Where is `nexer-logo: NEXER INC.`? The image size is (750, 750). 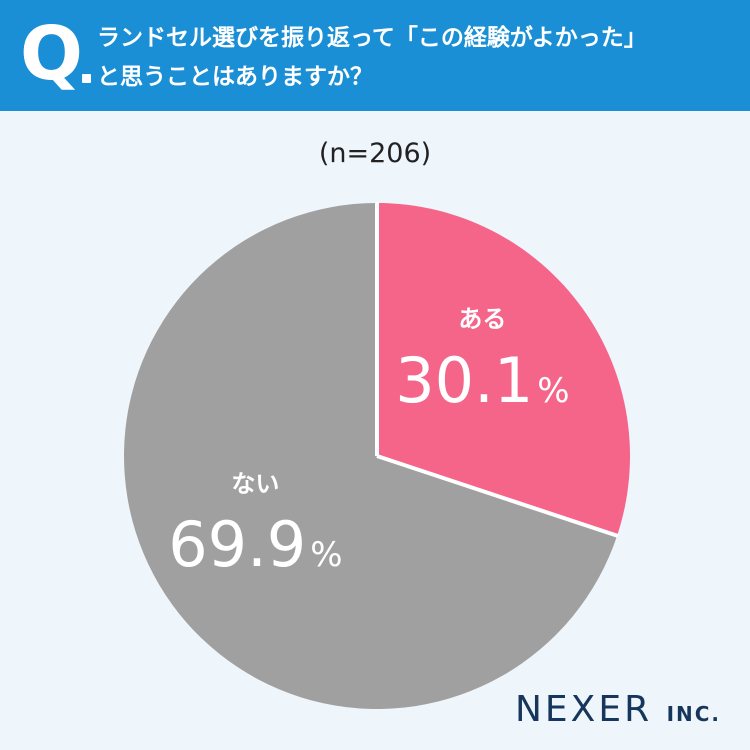
nexer-logo: NEXER INC. is located at coordinates (618, 712).